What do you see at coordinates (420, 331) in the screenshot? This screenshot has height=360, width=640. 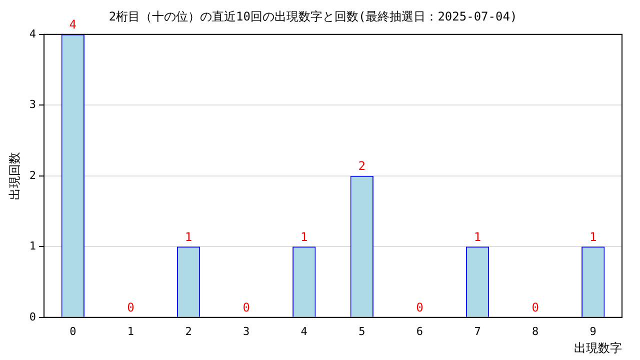 I see `x-tick-label: 6` at bounding box center [420, 331].